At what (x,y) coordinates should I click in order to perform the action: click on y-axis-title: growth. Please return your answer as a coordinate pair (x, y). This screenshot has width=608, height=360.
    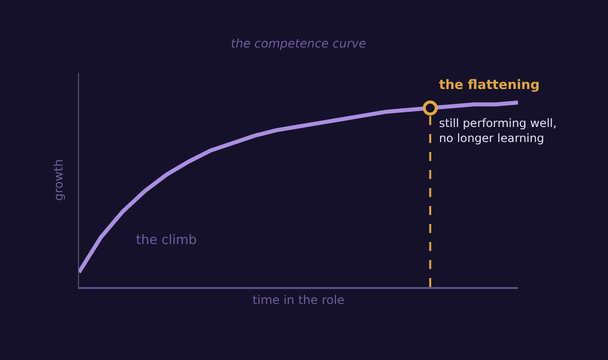
    Looking at the image, I should click on (58, 180).